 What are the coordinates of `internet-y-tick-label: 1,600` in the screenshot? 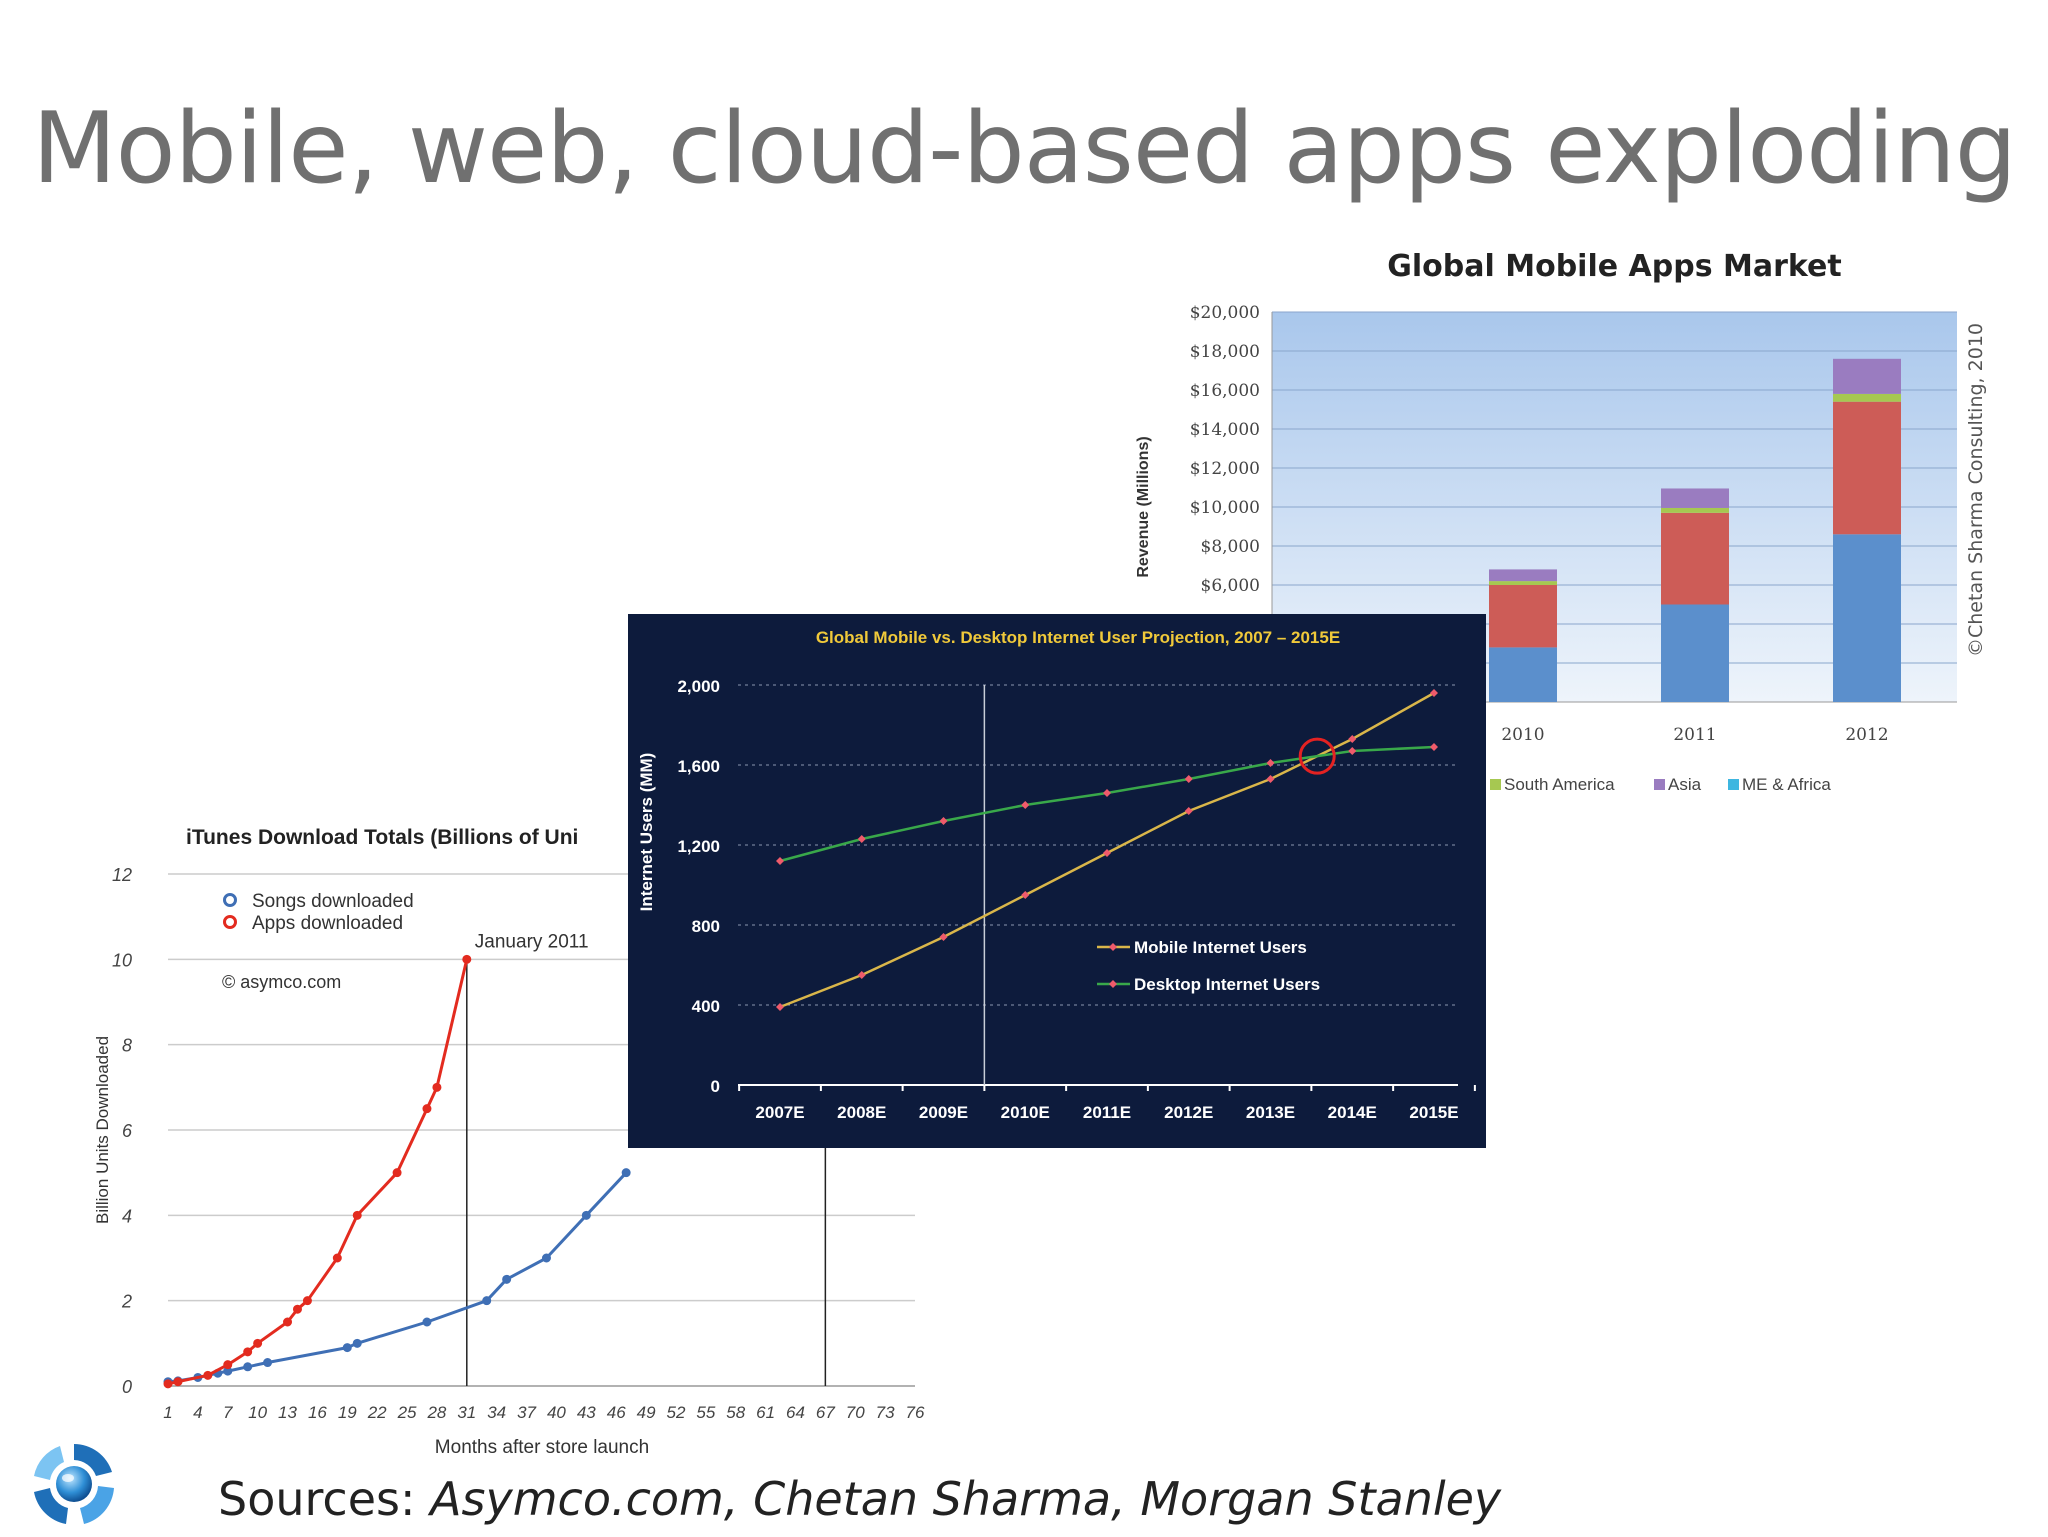 It's located at (698, 766).